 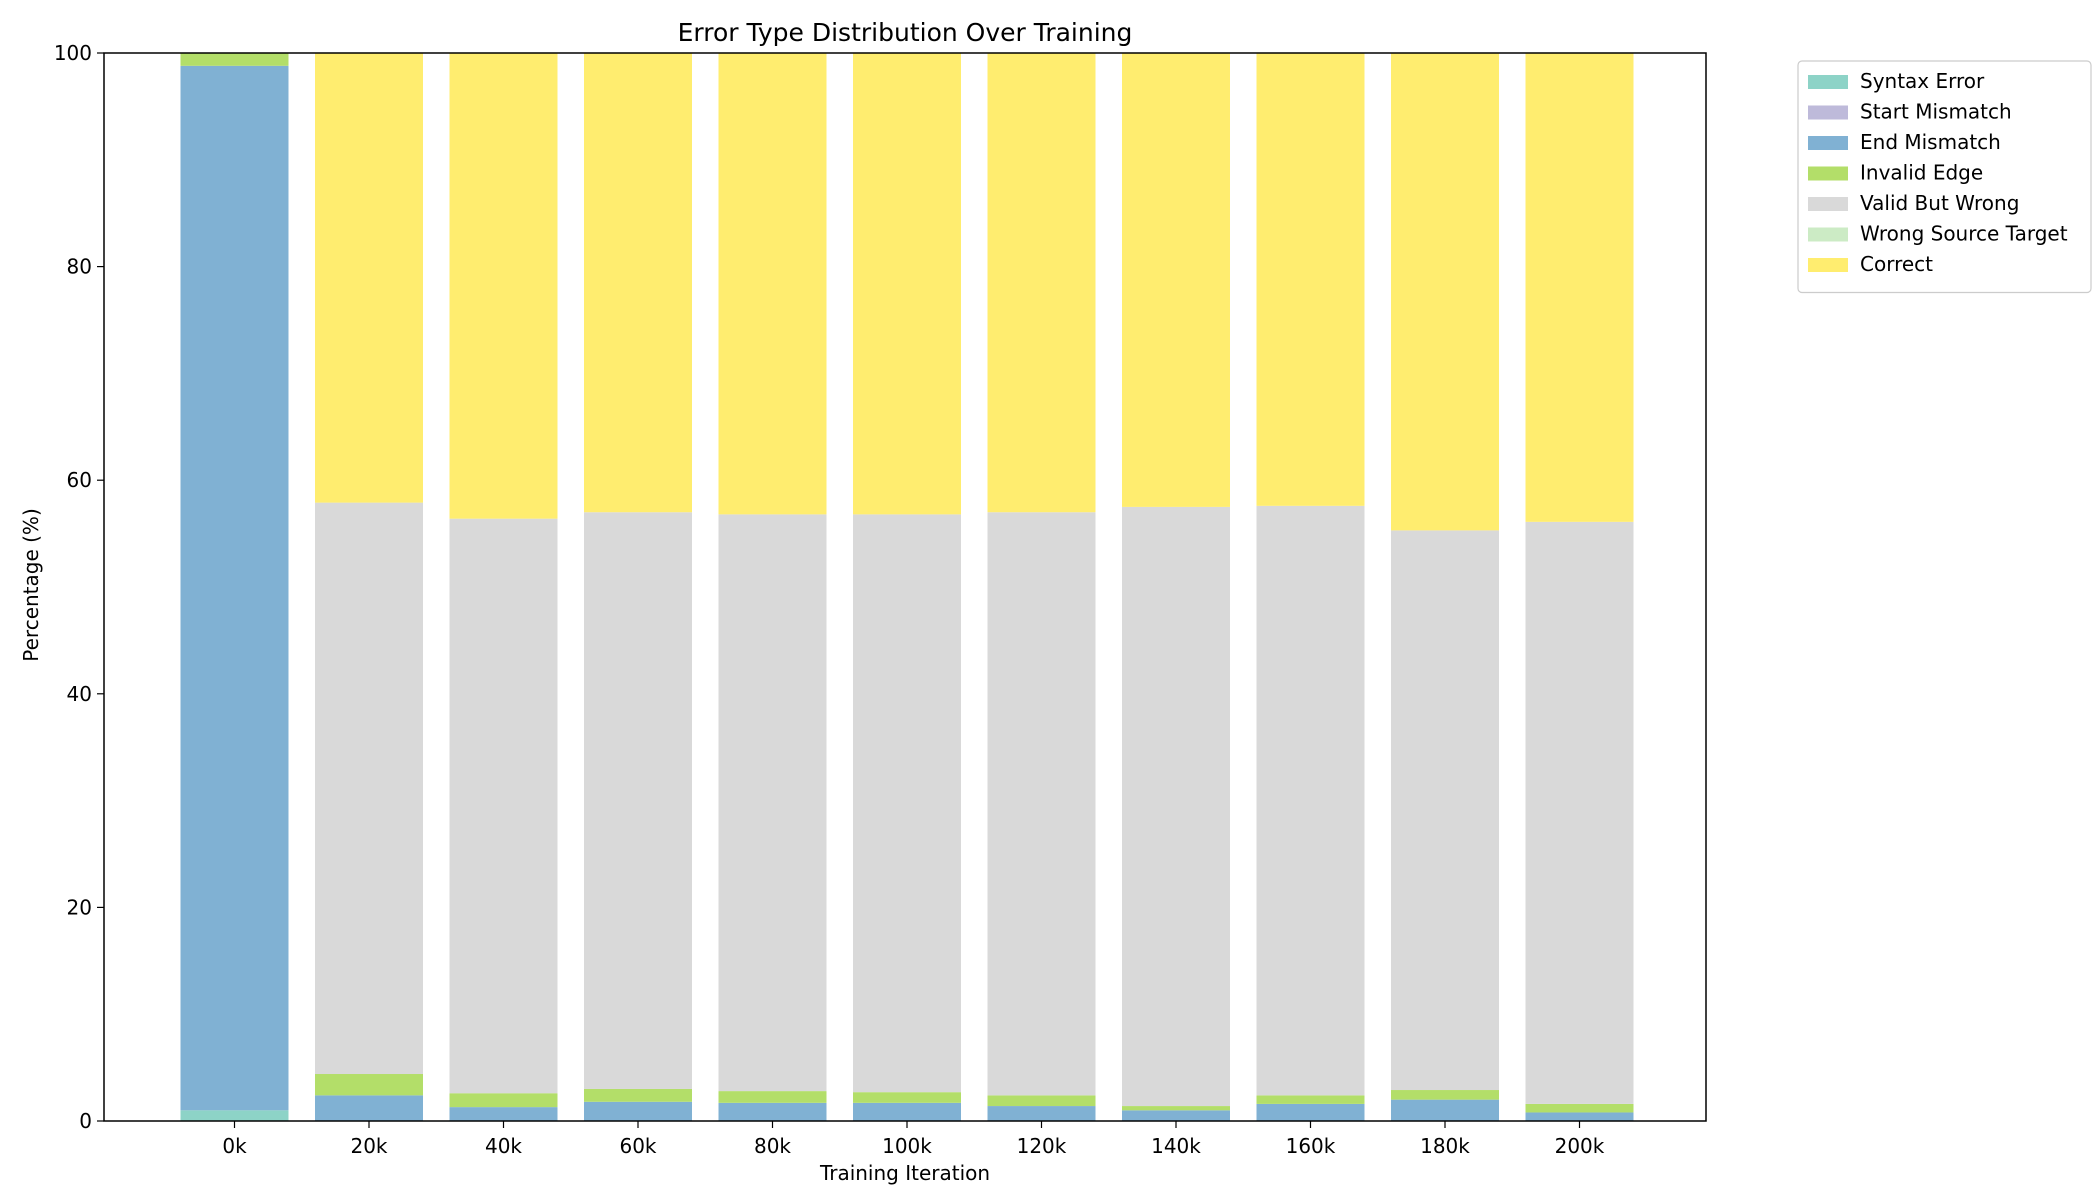 I want to click on bar-segment-valid-but-wrong-180k, so click(x=1445, y=810).